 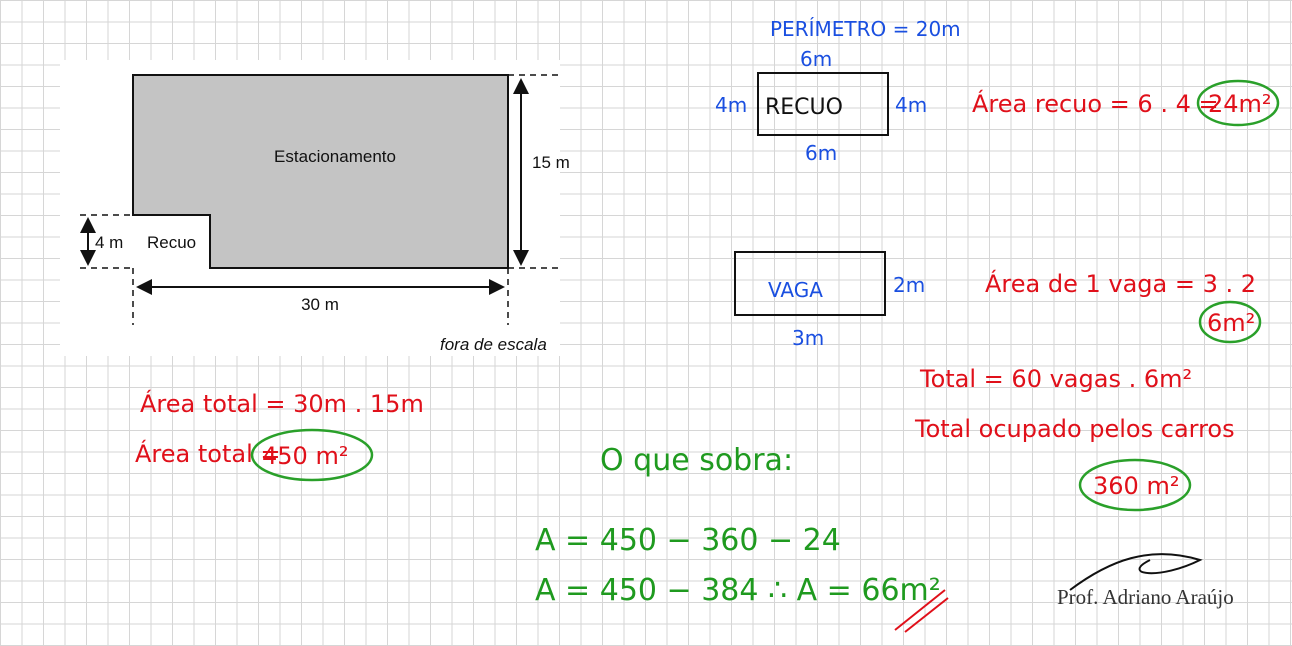 What do you see at coordinates (804, 107) in the screenshot?
I see `box-label: RECUO` at bounding box center [804, 107].